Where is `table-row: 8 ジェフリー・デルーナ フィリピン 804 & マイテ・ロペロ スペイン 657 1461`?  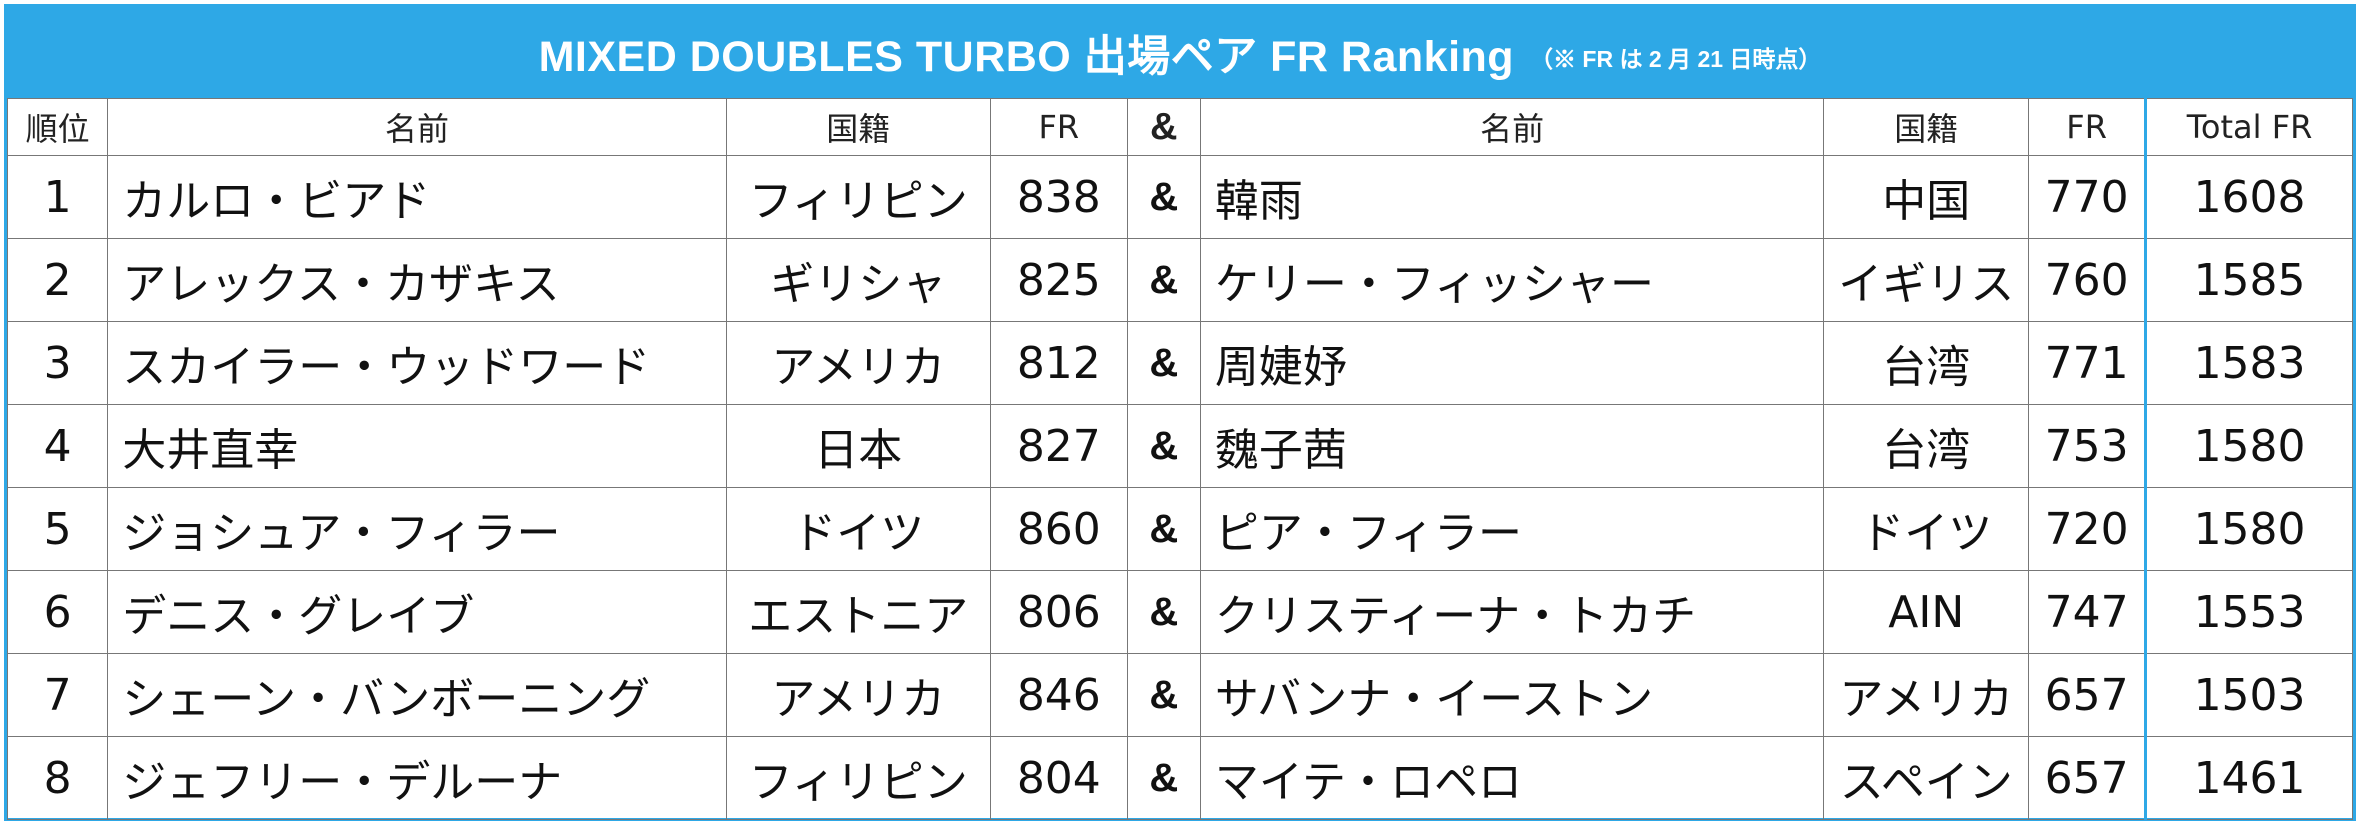
table-row: 8 ジェフリー・デルーナ フィリピン 804 & マイテ・ロペロ スペイン 657 1461 is located at coordinates (1179, 778).